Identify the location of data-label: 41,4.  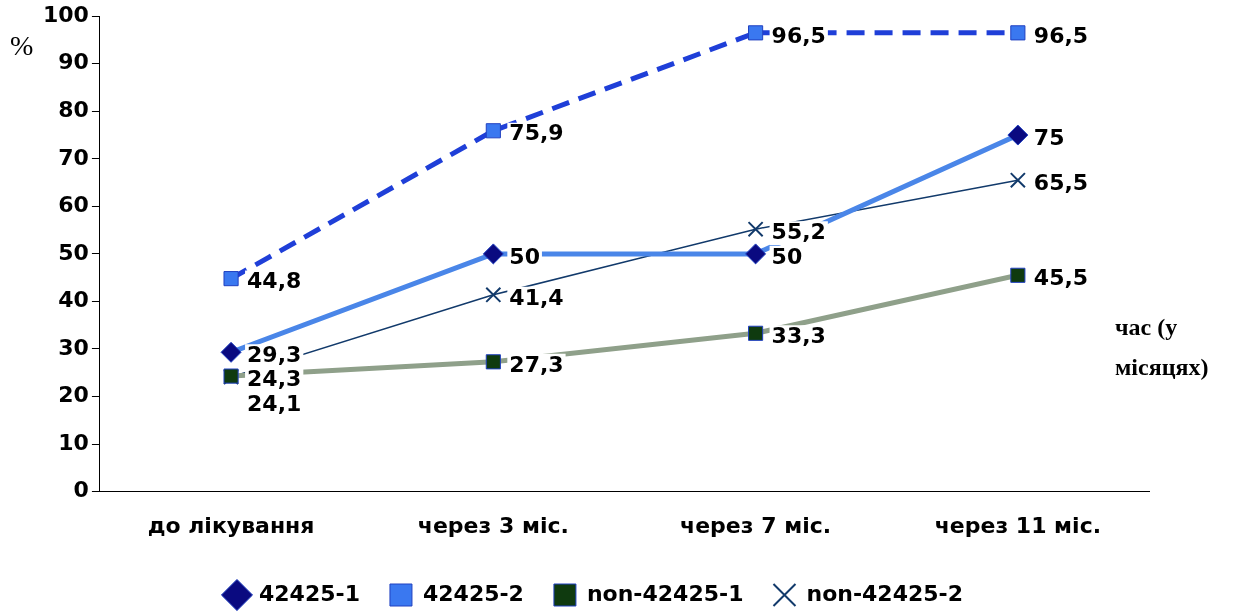
(536, 297).